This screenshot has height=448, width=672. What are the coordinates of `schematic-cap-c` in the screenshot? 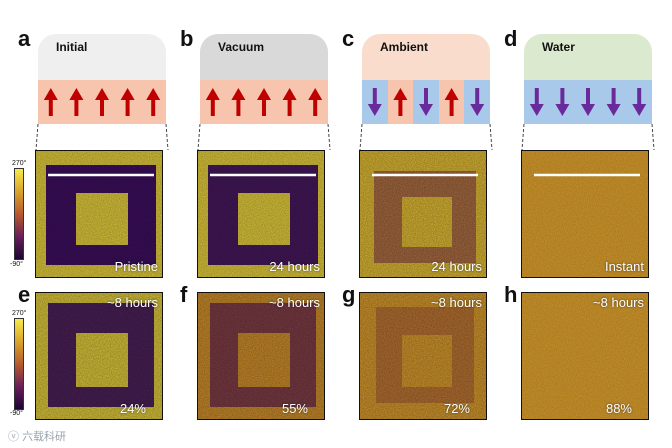 It's located at (426, 57).